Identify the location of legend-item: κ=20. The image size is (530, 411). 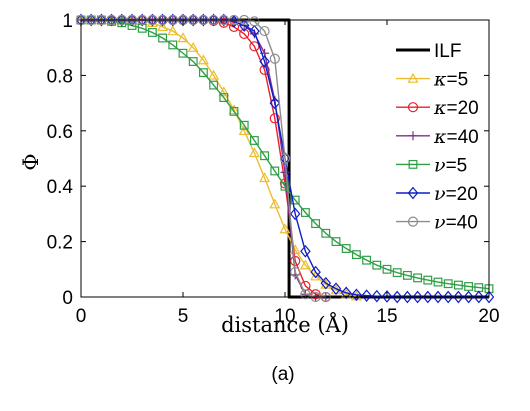
(437, 108).